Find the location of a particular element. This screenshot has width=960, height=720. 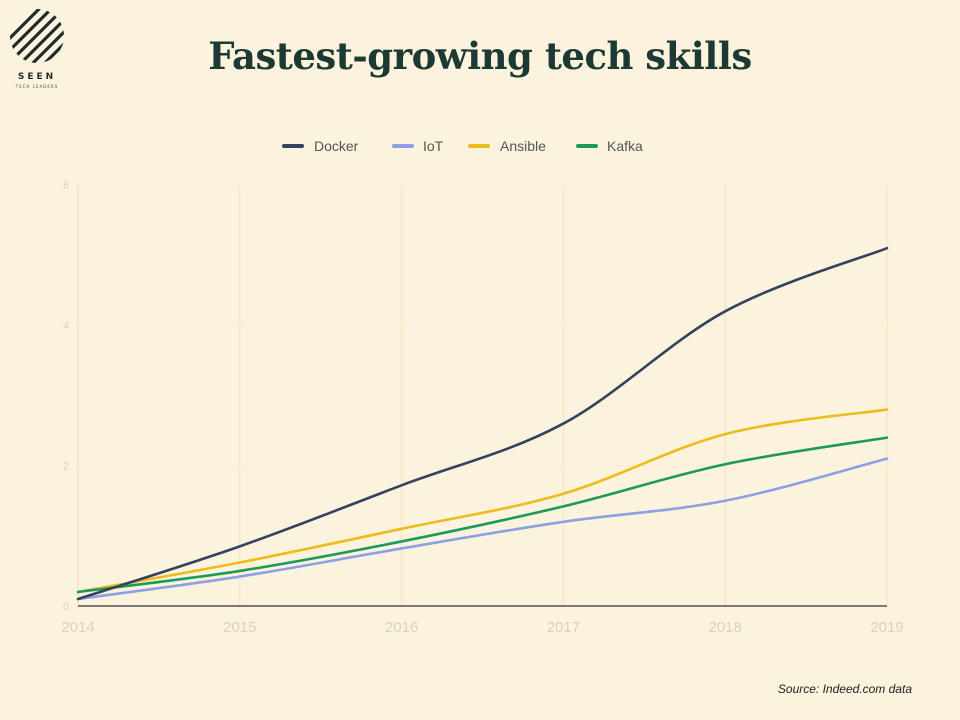

x-tick-label: 2015 is located at coordinates (239, 627).